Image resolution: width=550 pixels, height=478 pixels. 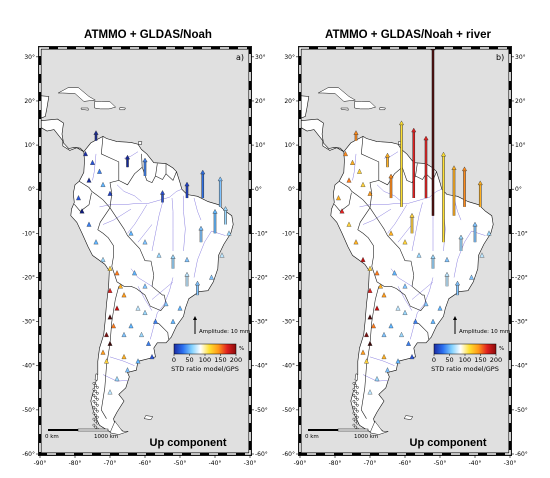 I want to click on lat-tick-label-left: 10°, so click(x=289, y=145).